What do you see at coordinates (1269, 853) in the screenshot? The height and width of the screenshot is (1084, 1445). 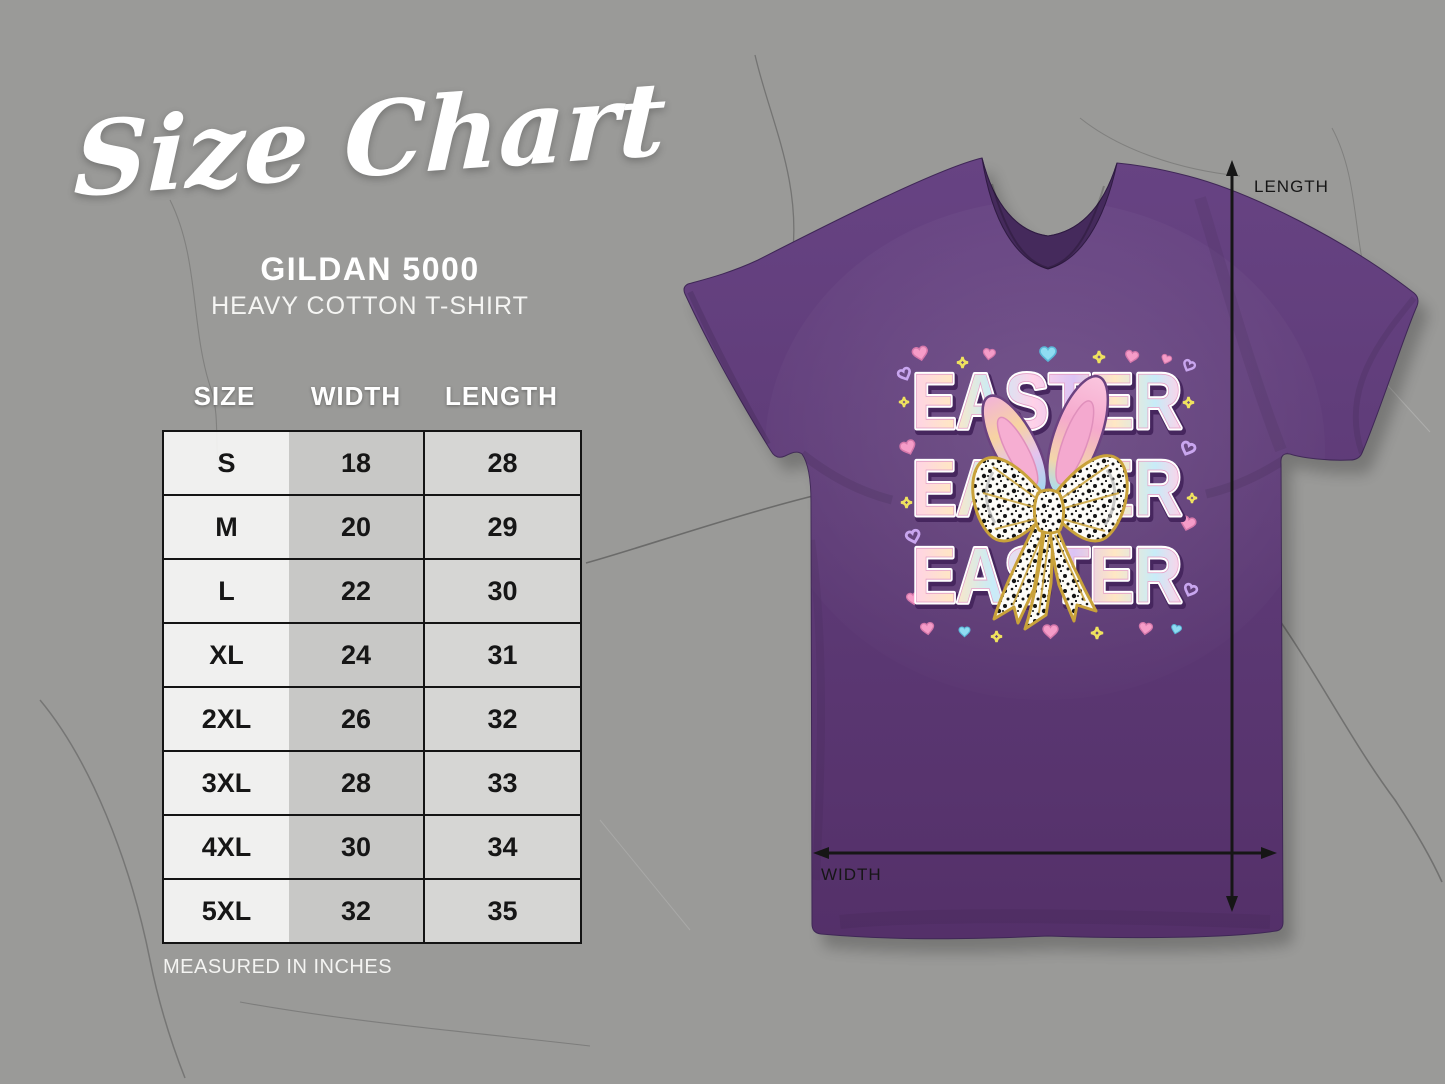 I see `arrowhead-right-icon` at bounding box center [1269, 853].